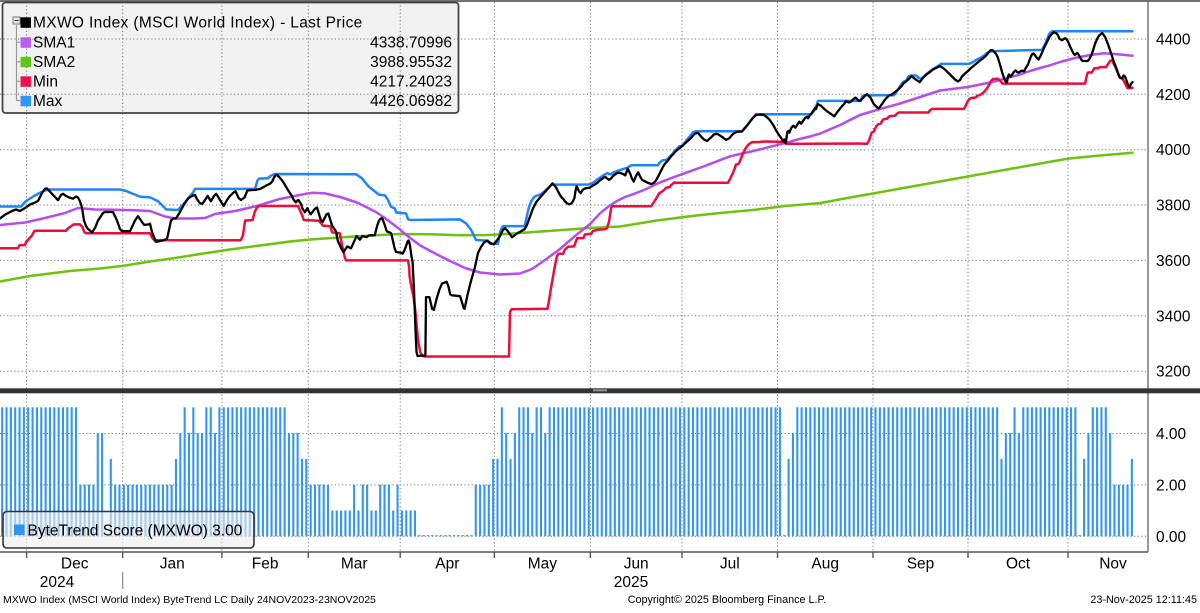 The height and width of the screenshot is (613, 1200). What do you see at coordinates (54, 43) in the screenshot?
I see `svg-text: SMA1` at bounding box center [54, 43].